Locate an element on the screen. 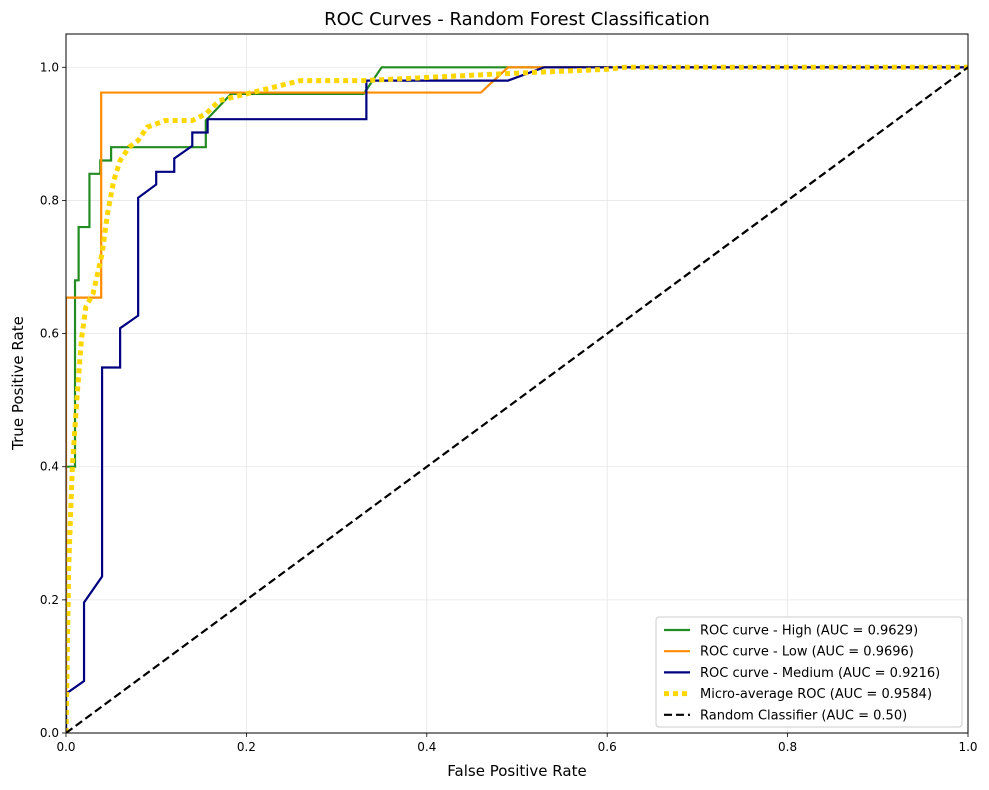  y-tick-label: 0.4 is located at coordinates (49, 467).